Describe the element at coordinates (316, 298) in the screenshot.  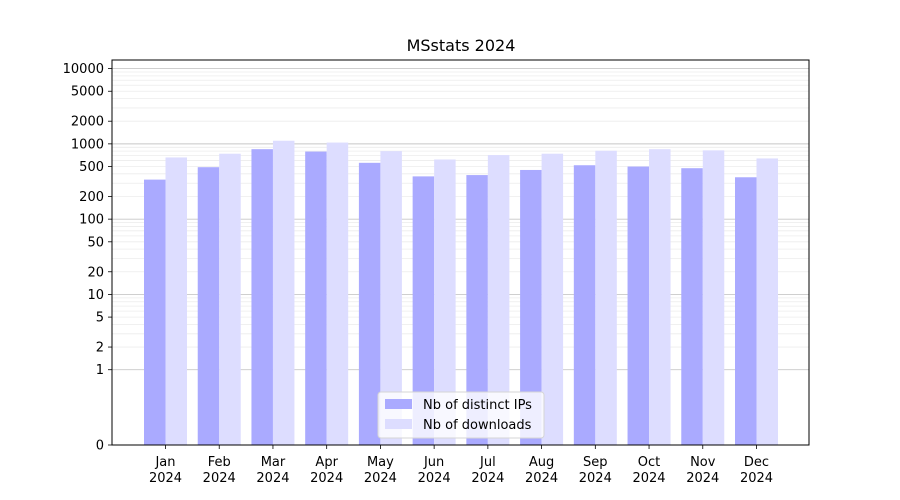
I see `bar-apr-ips` at that location.